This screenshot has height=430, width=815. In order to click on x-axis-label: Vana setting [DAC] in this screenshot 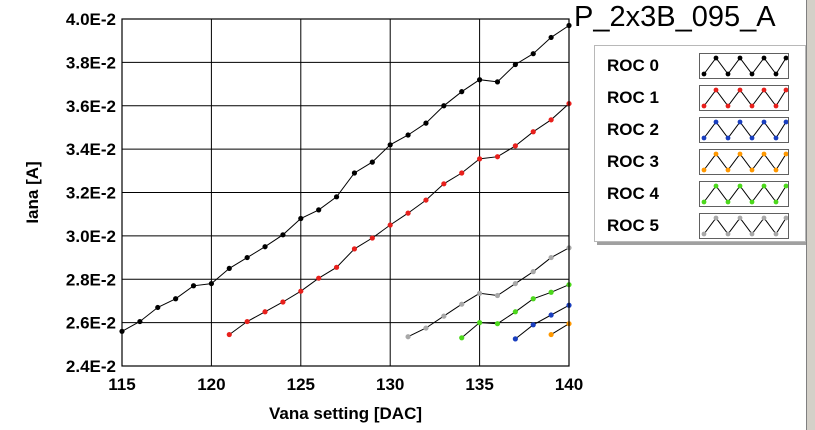, I will do `click(345, 413)`.